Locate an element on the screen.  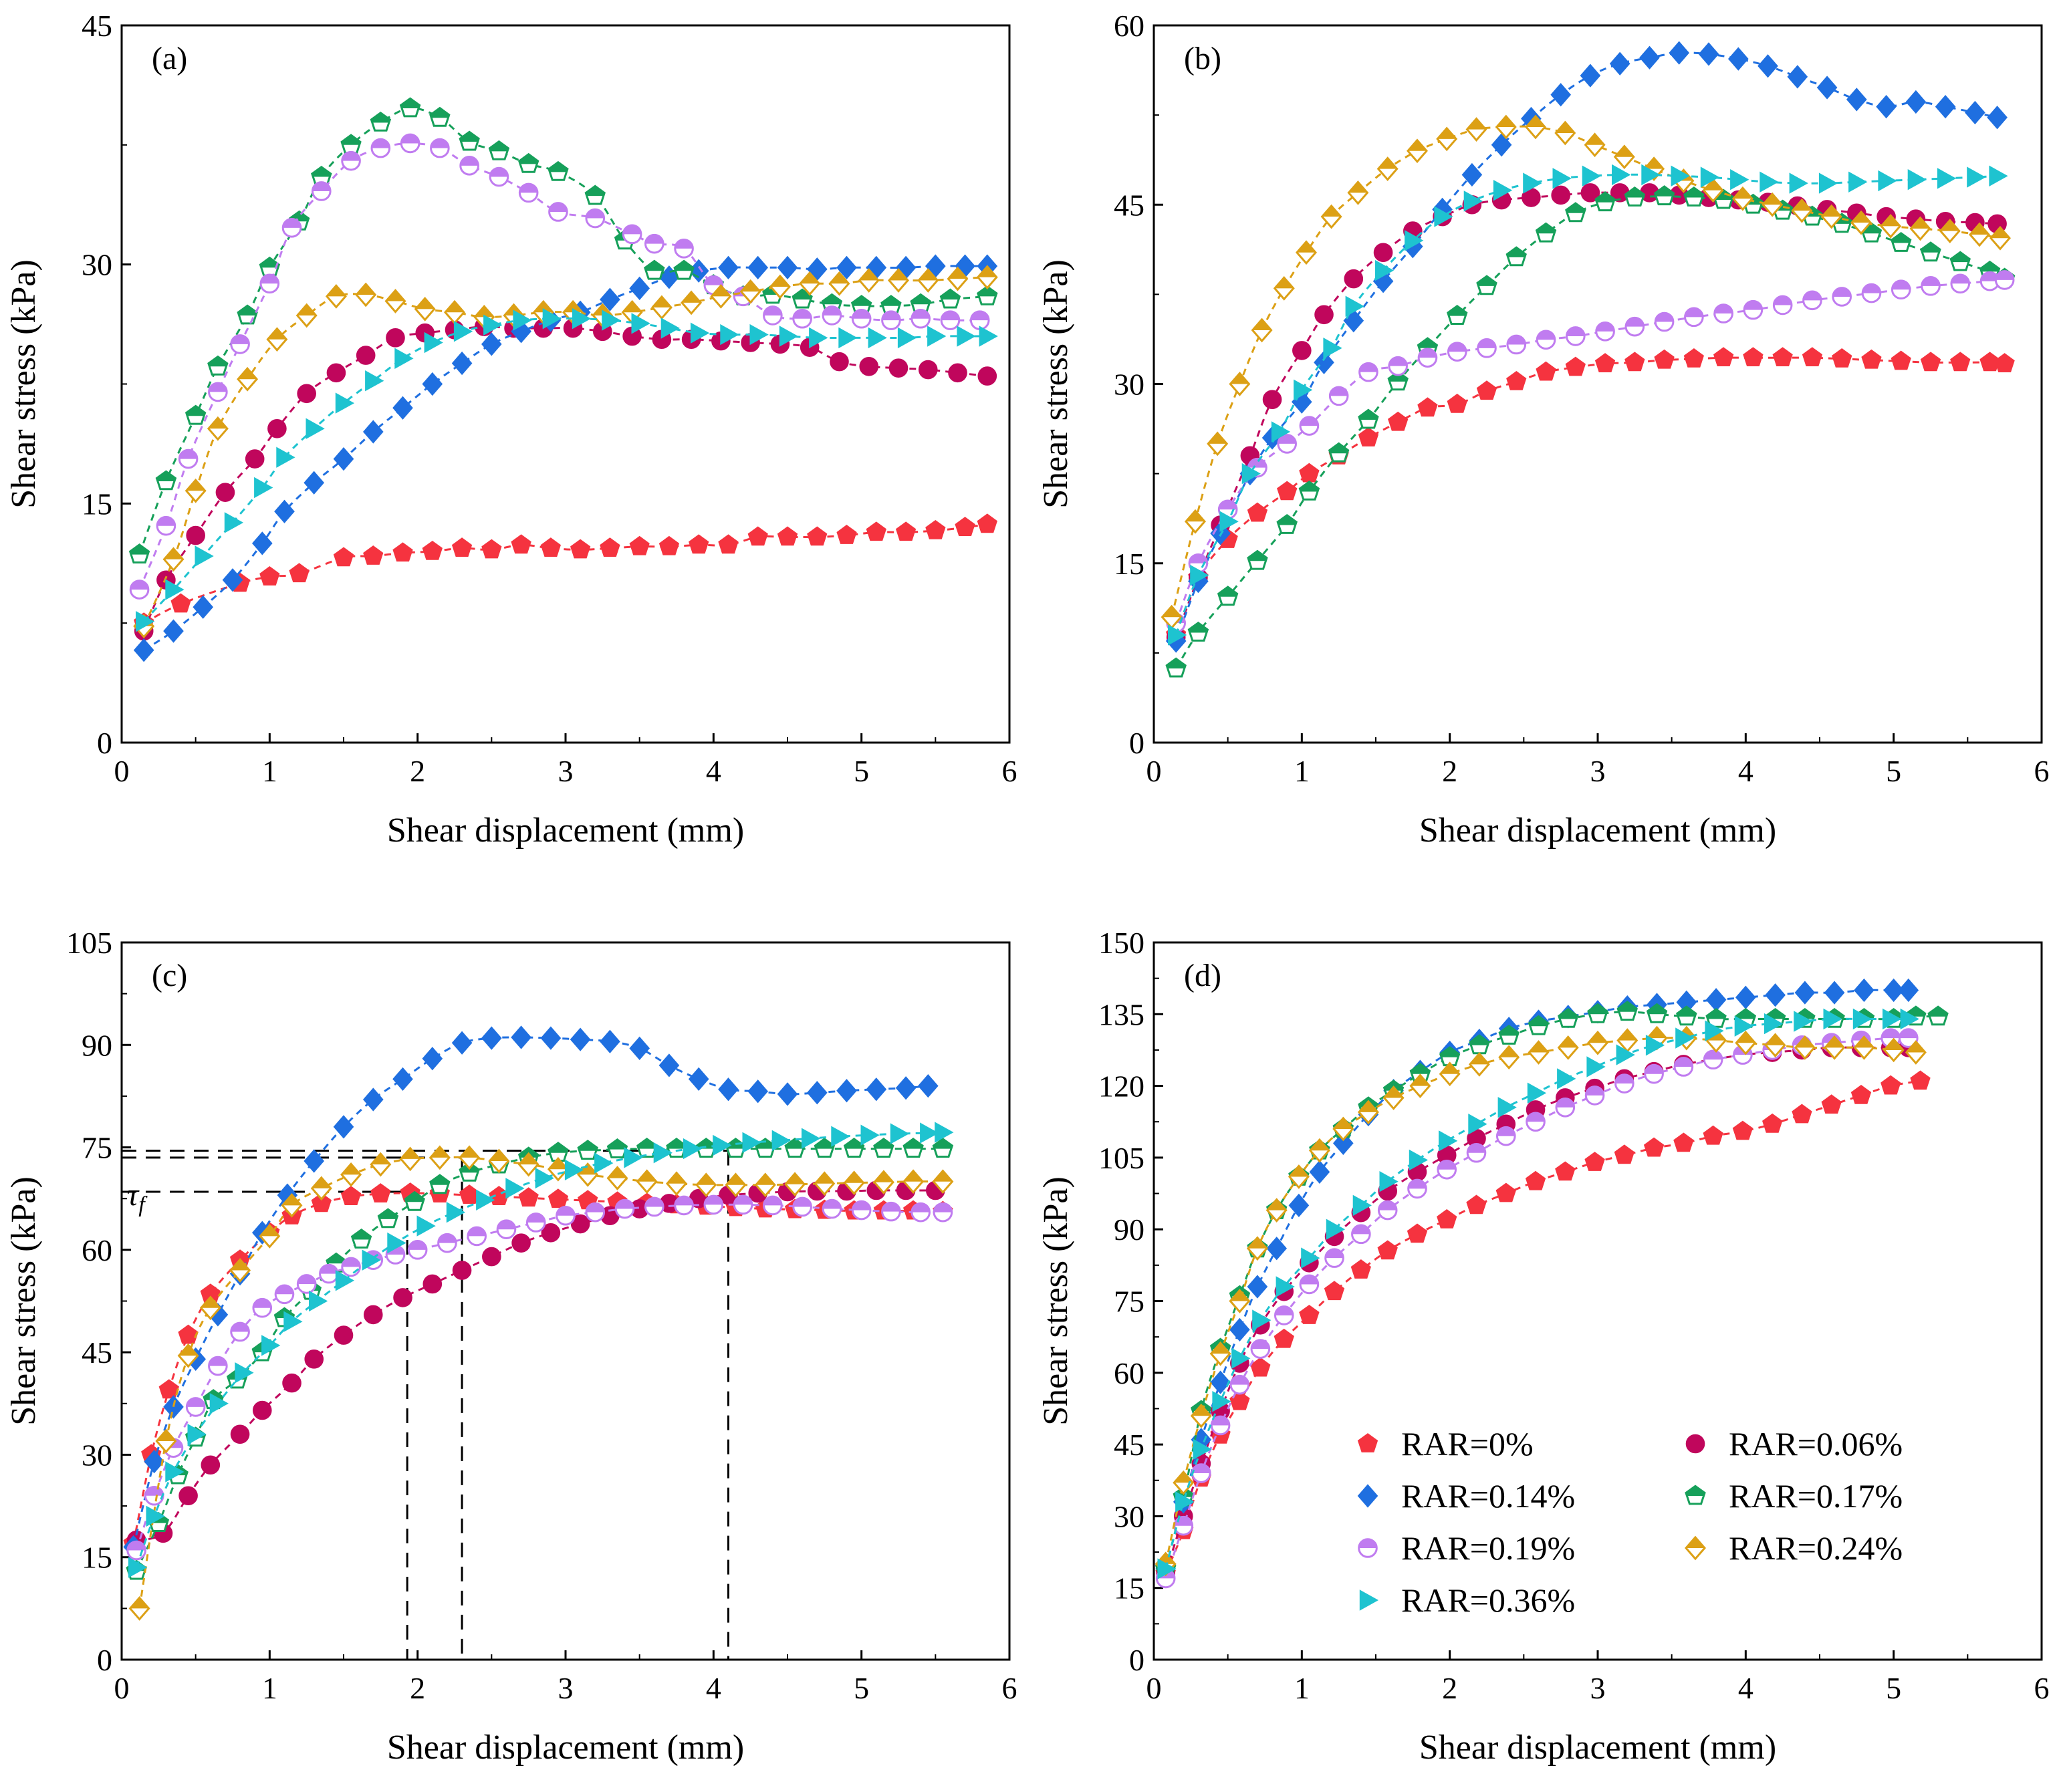
legend-item-rar14: RAR=0.14% is located at coordinates (1466, 1496).